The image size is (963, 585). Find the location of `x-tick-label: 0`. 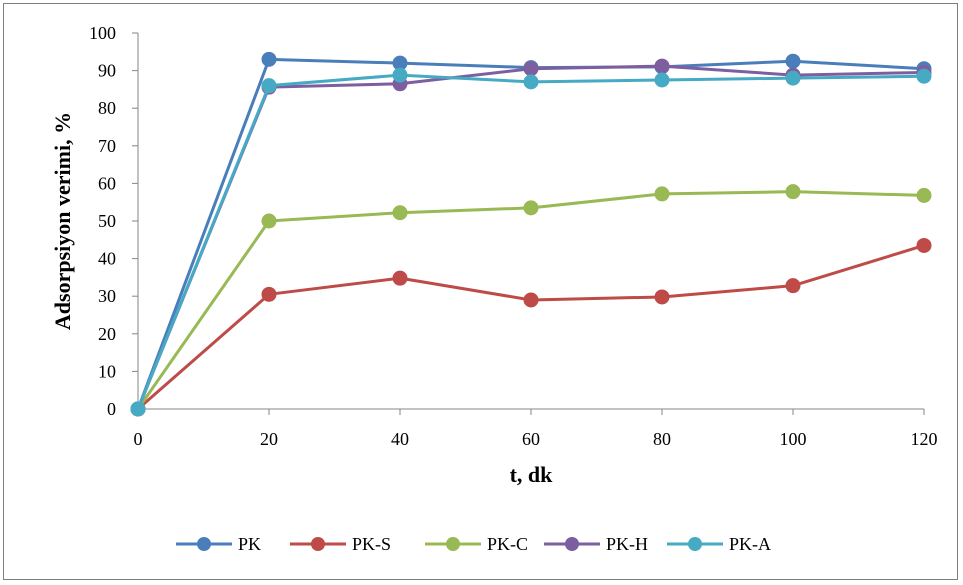

x-tick-label: 0 is located at coordinates (138, 439).